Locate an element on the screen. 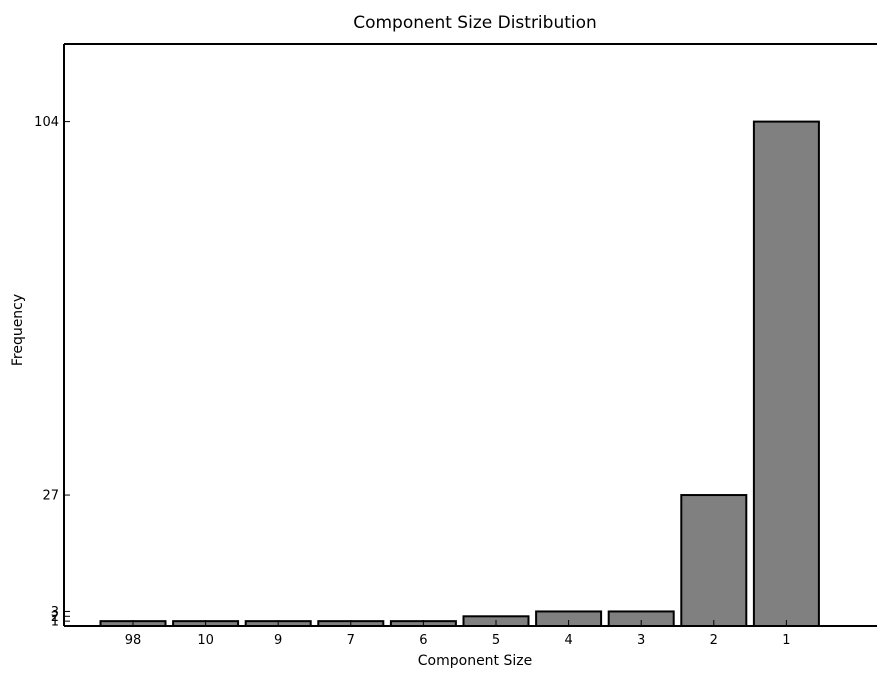 The image size is (877, 677). y-tick-label: 1 is located at coordinates (55, 622).